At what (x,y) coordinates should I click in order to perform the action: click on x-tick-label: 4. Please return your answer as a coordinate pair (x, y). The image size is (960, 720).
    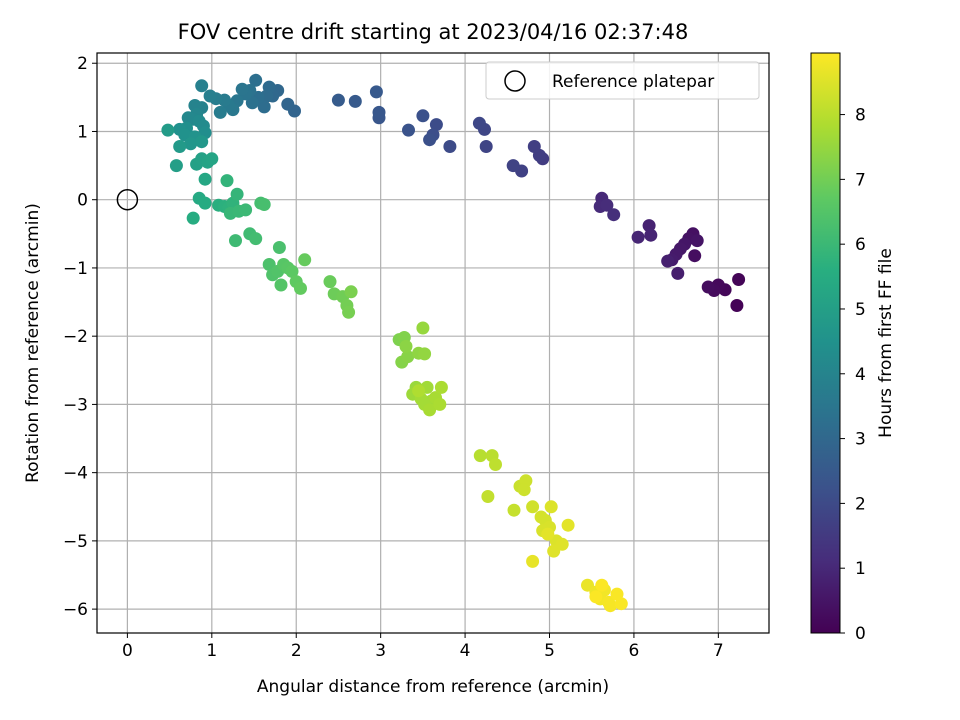
    Looking at the image, I should click on (465, 651).